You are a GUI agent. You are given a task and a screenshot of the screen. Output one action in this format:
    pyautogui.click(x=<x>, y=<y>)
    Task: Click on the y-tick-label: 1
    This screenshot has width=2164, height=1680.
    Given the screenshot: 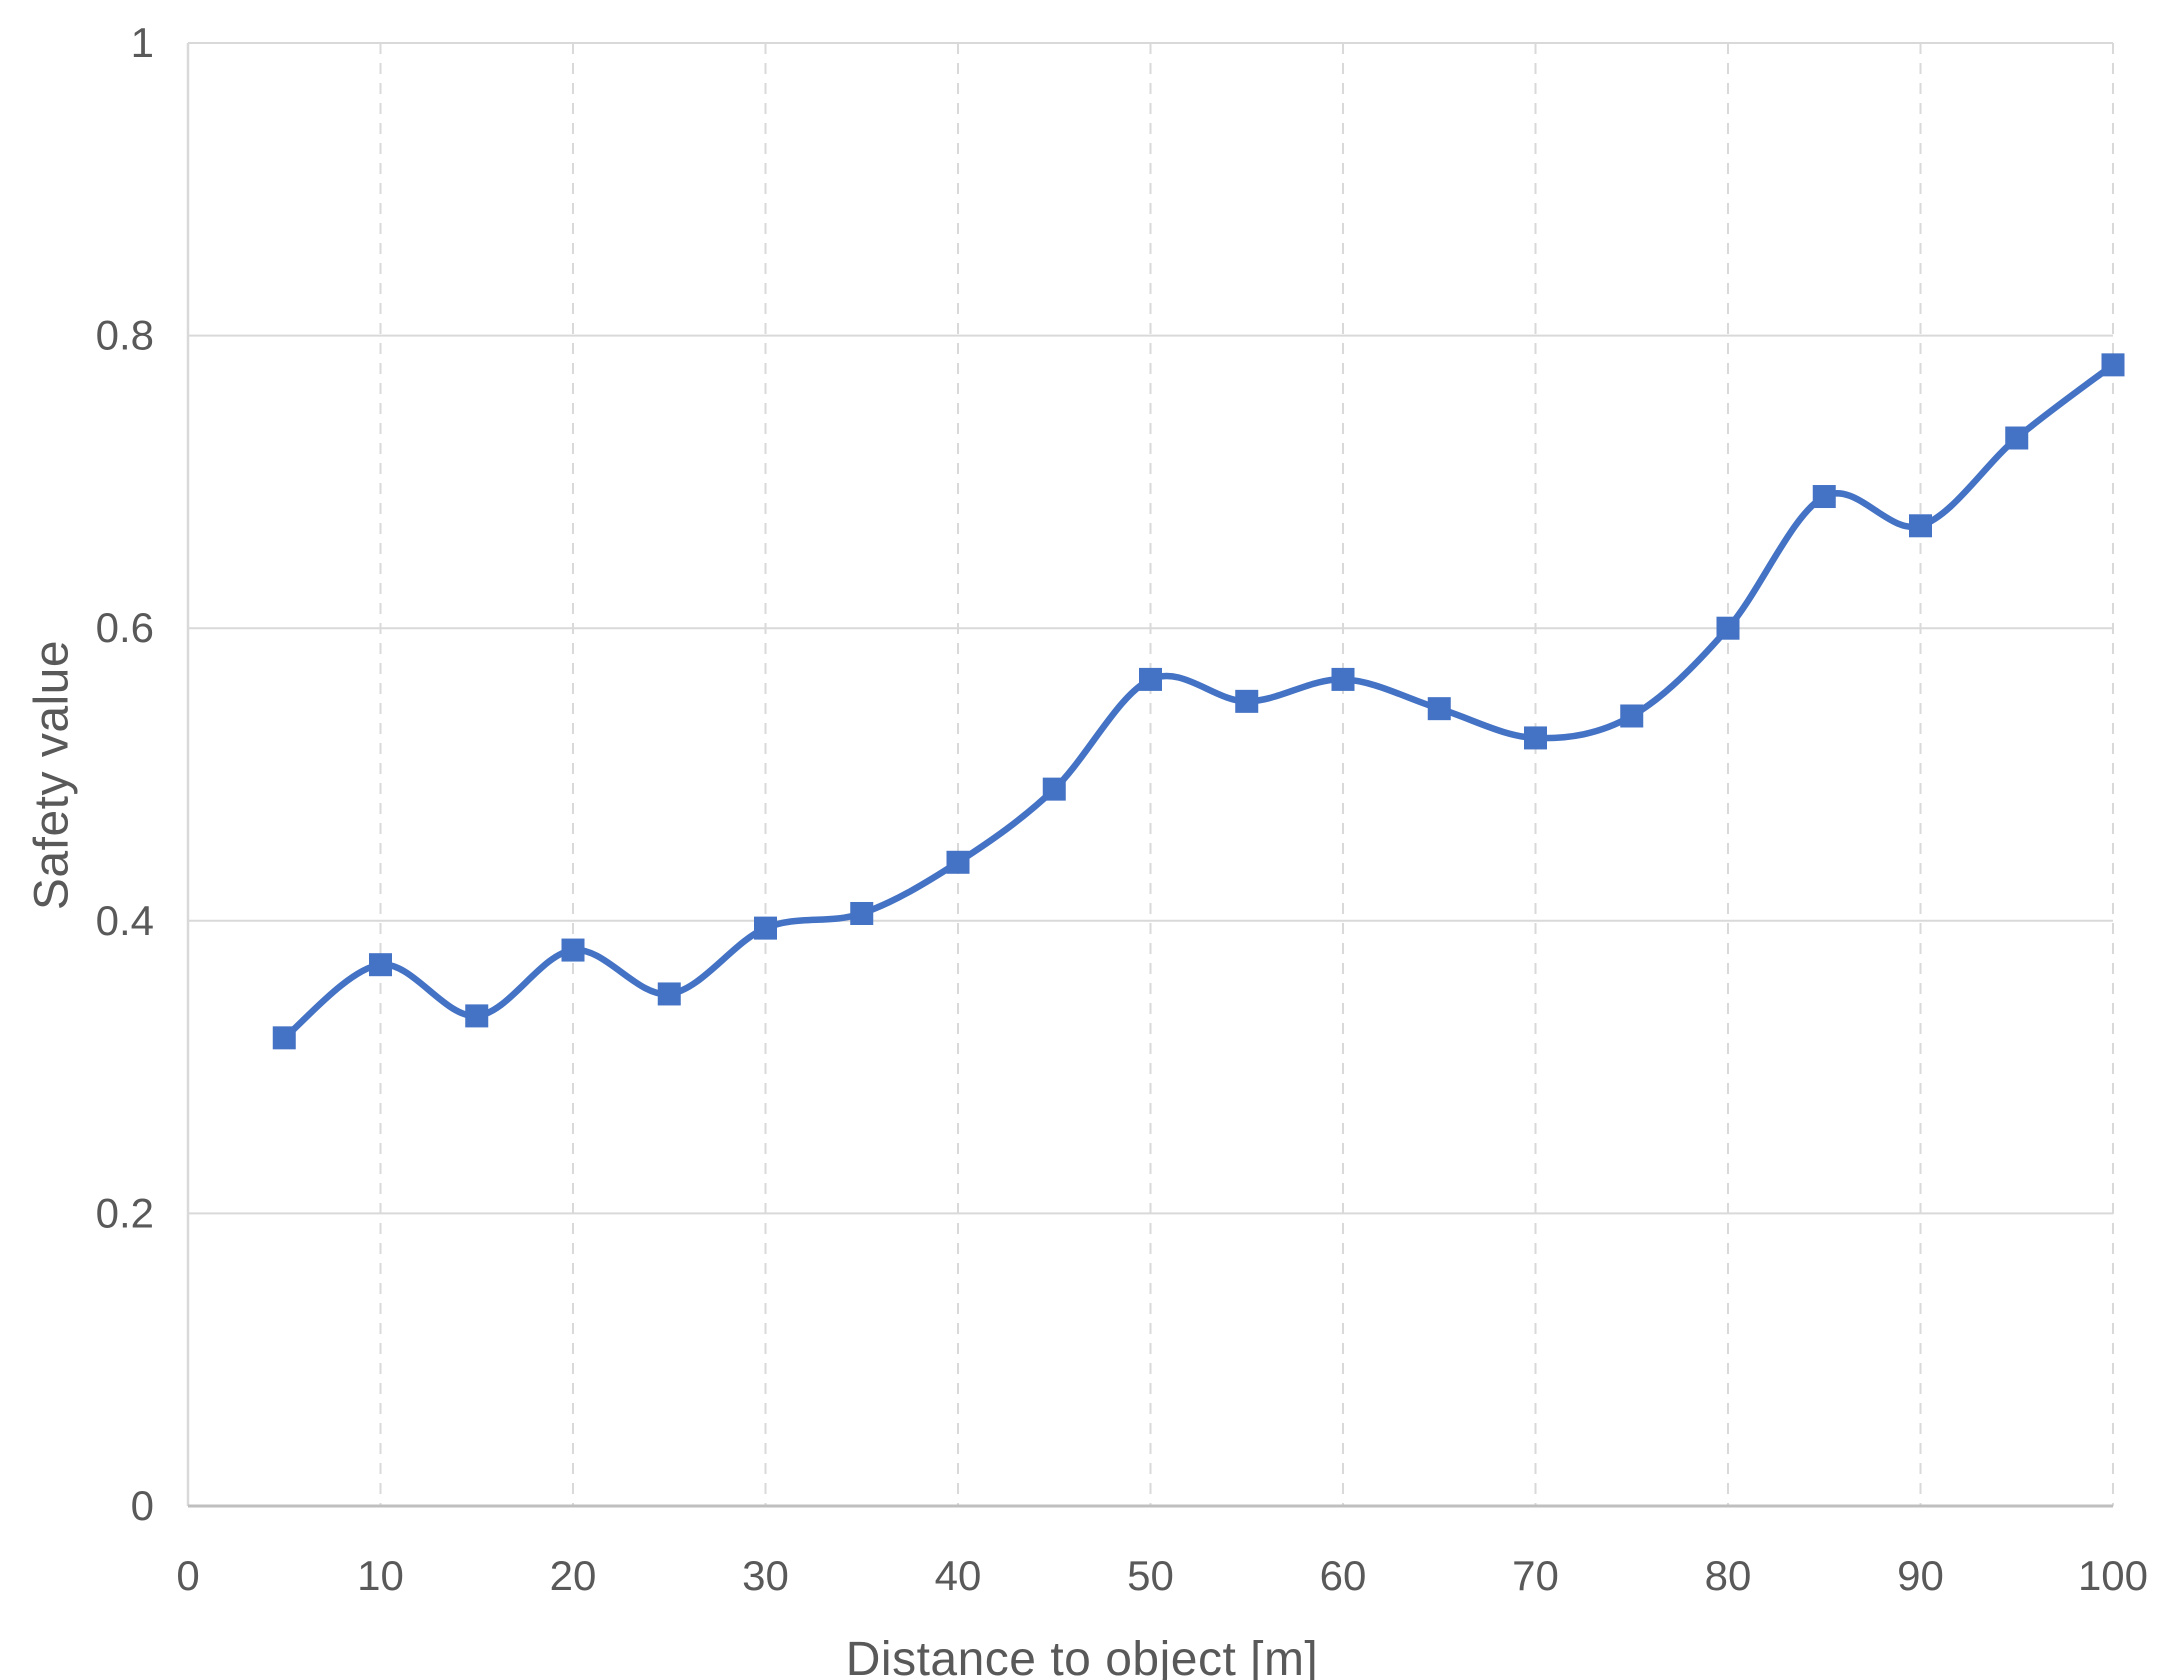 What is the action you would take?
    pyautogui.click(x=142, y=42)
    